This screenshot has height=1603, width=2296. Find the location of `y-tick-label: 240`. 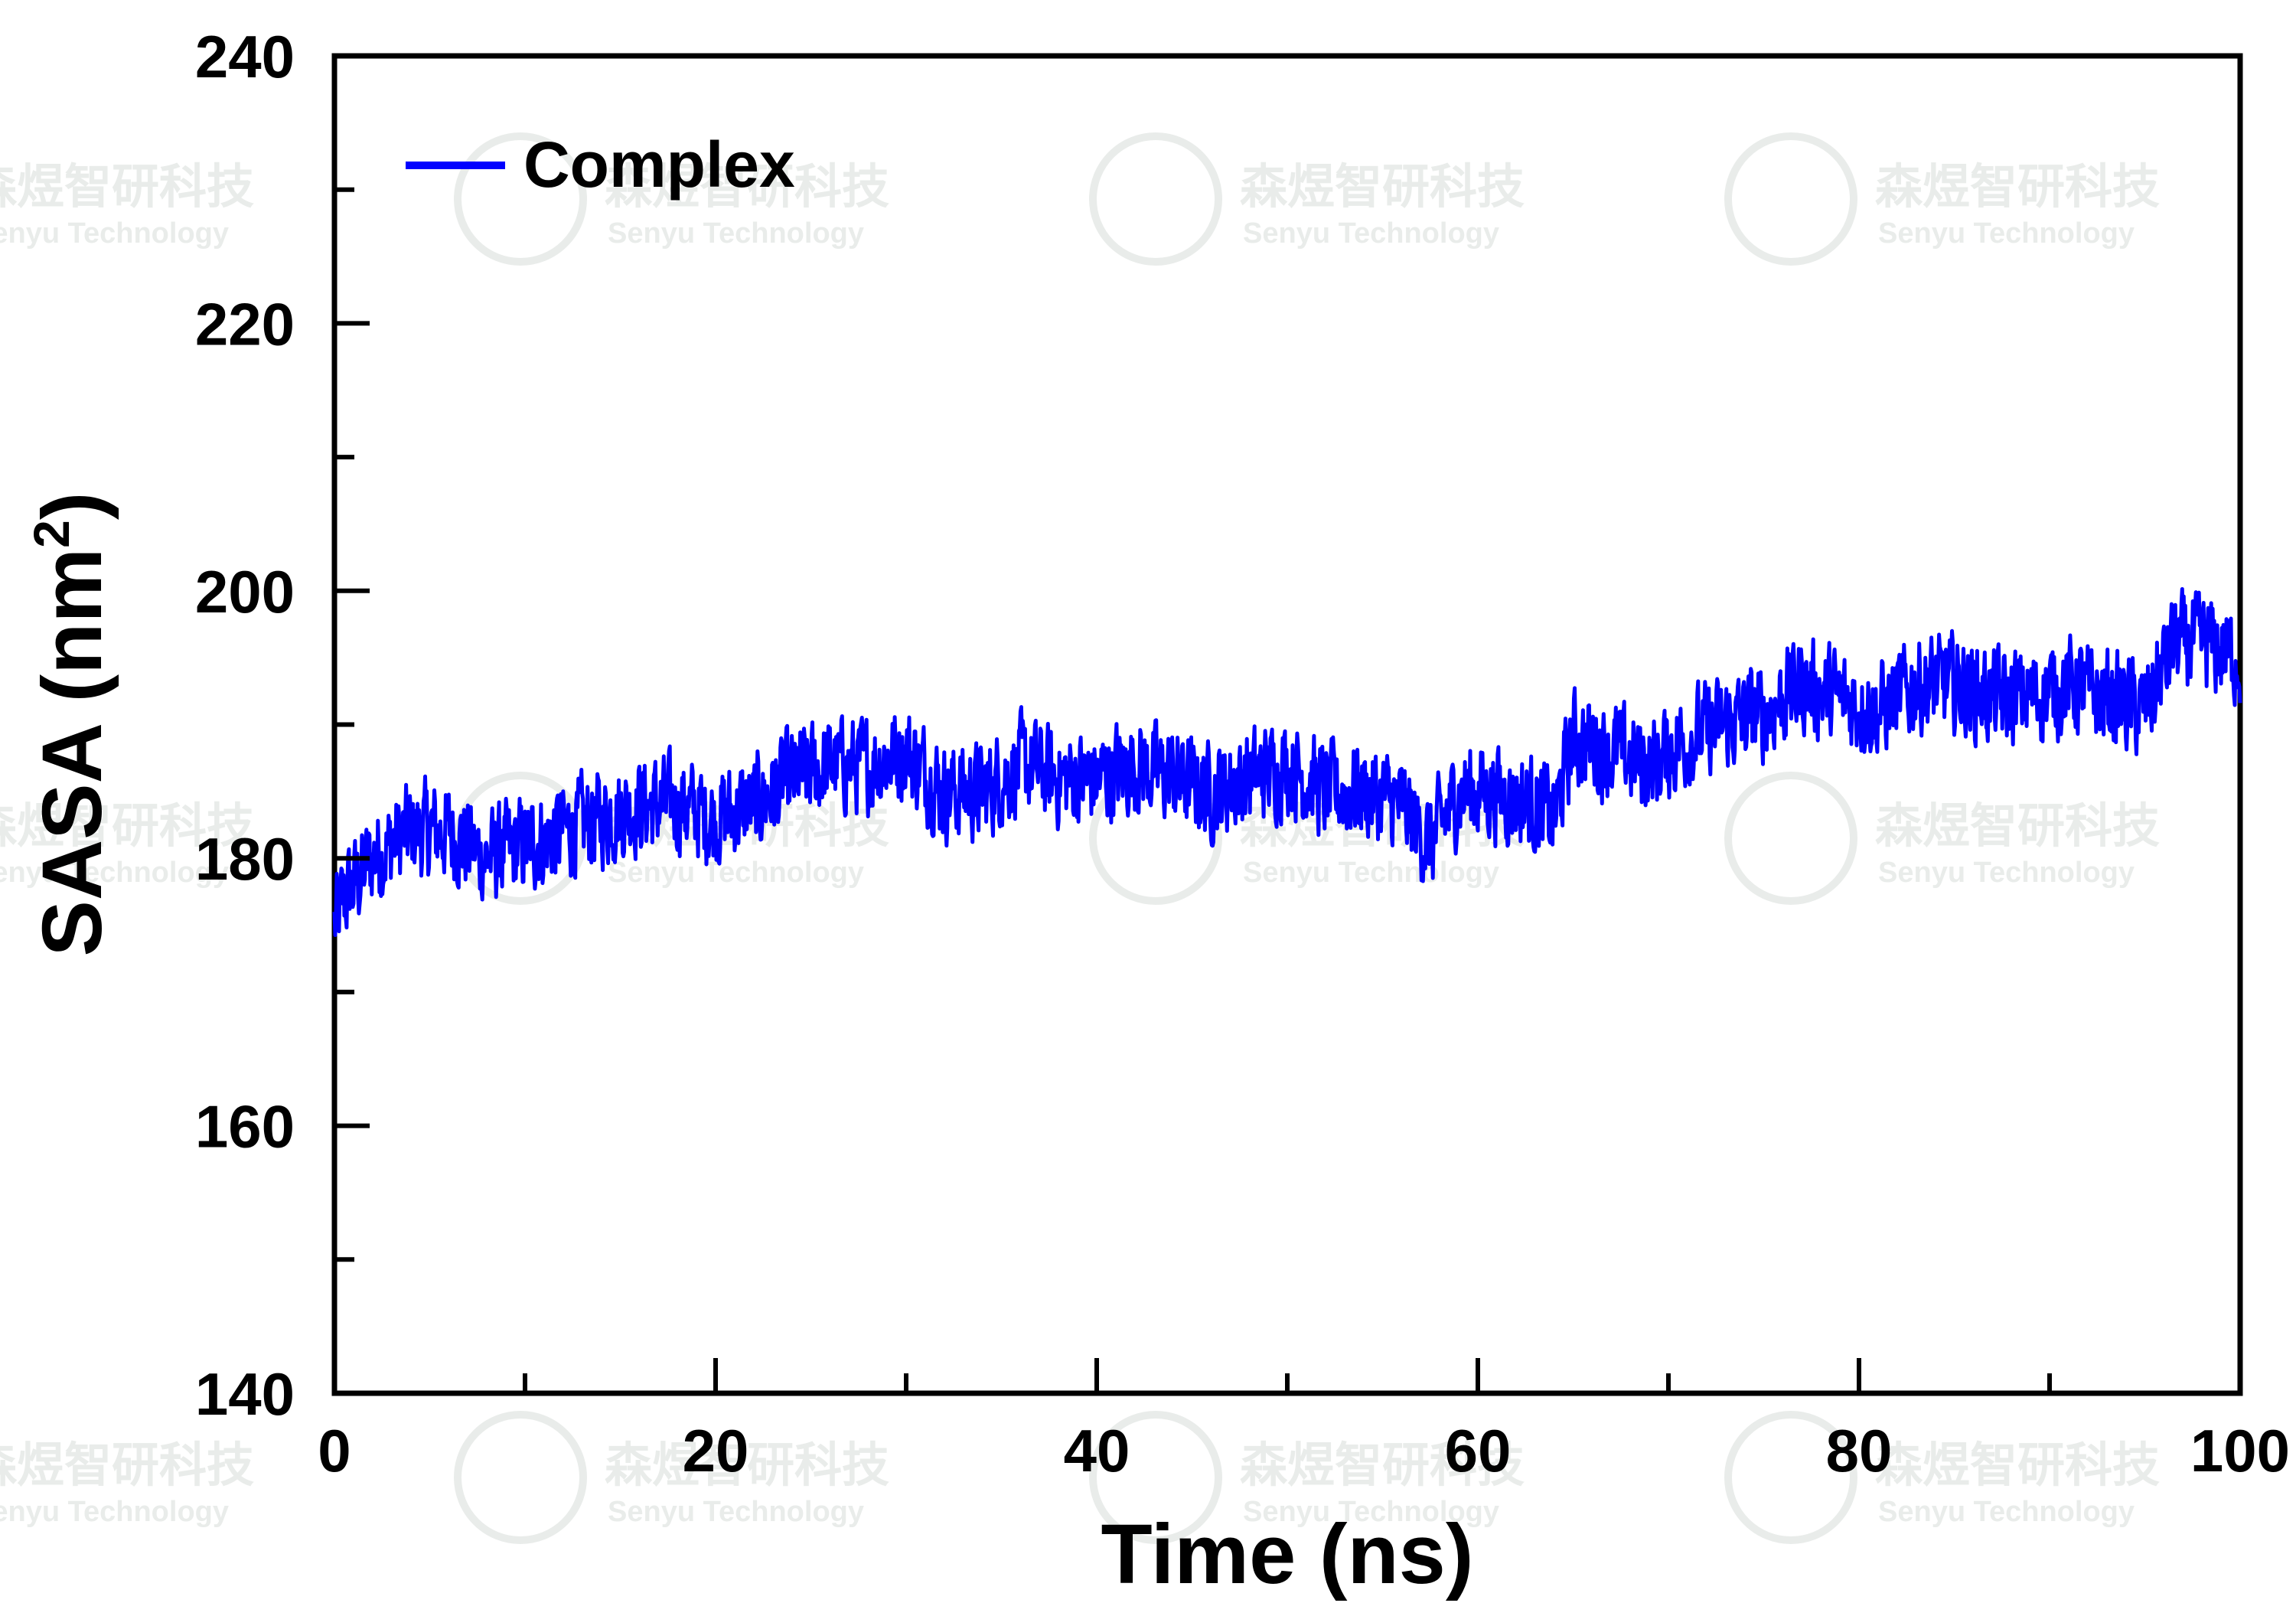

y-tick-label: 240 is located at coordinates (245, 56).